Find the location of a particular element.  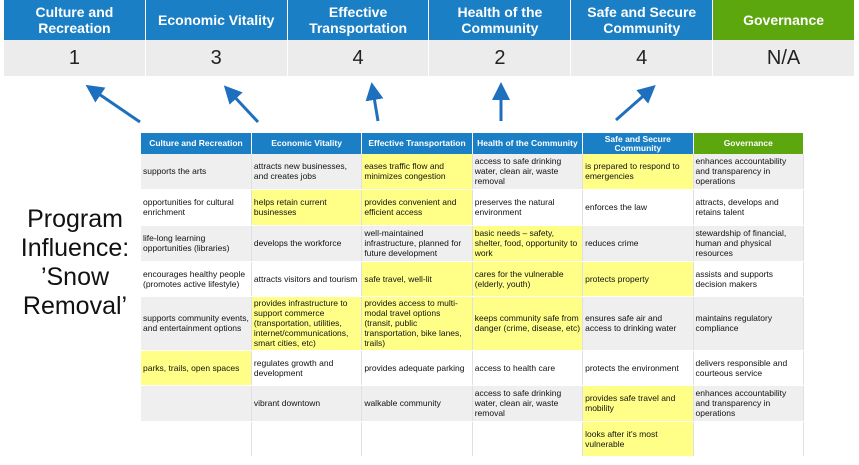

summary-header: Effective Transportation is located at coordinates (358, 20).